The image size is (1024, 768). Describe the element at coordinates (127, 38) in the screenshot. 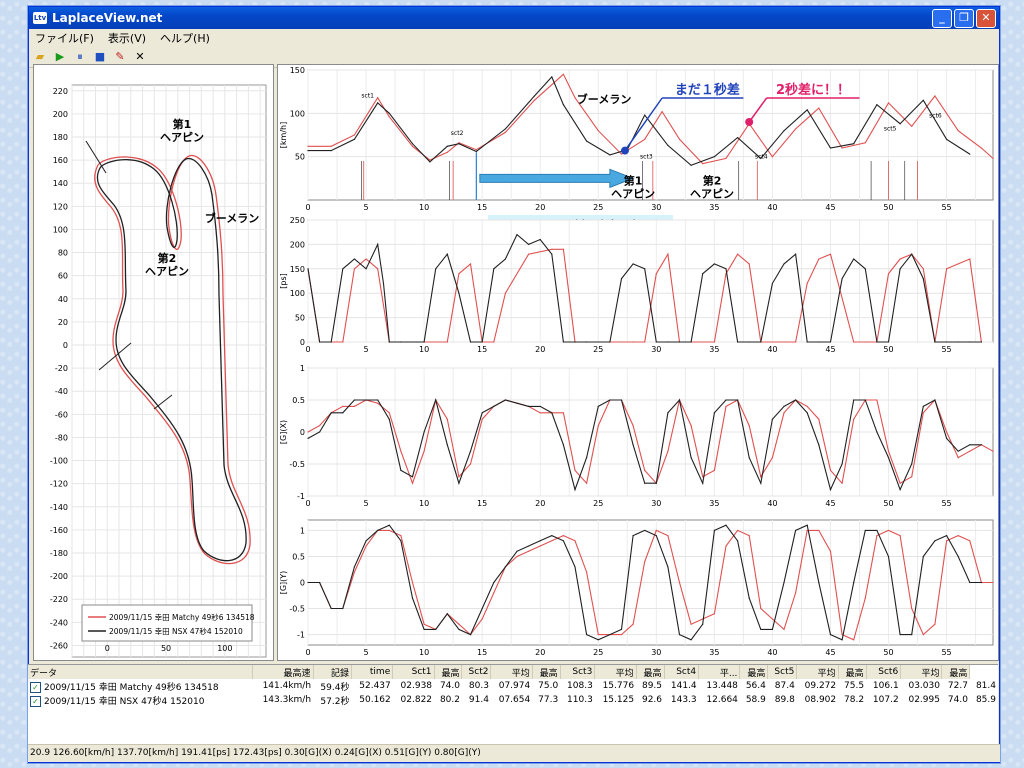

I see `menu-view: 表示(V)` at that location.